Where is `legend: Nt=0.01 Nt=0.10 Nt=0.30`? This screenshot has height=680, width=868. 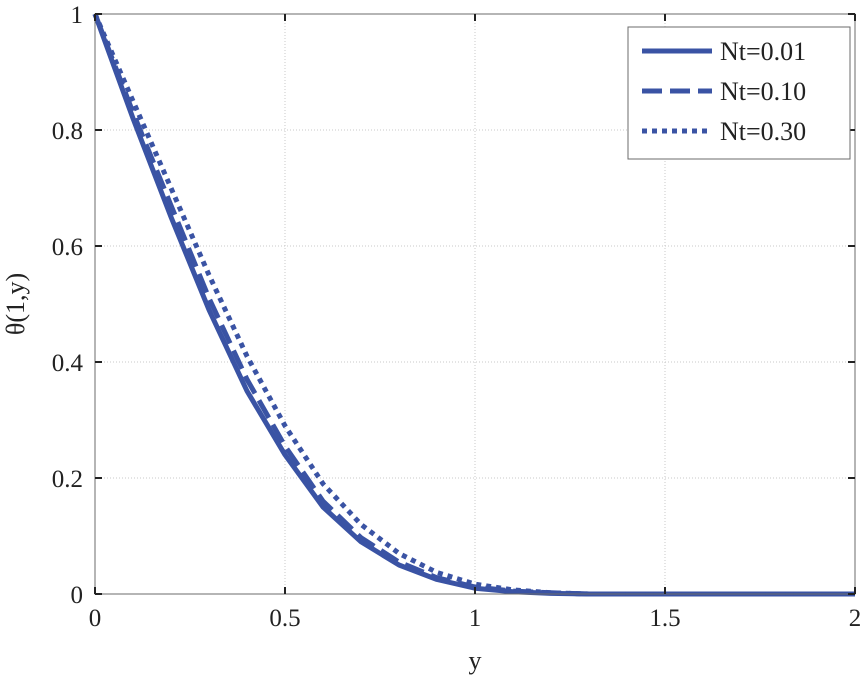 legend: Nt=0.01 Nt=0.10 Nt=0.30 is located at coordinates (739, 93).